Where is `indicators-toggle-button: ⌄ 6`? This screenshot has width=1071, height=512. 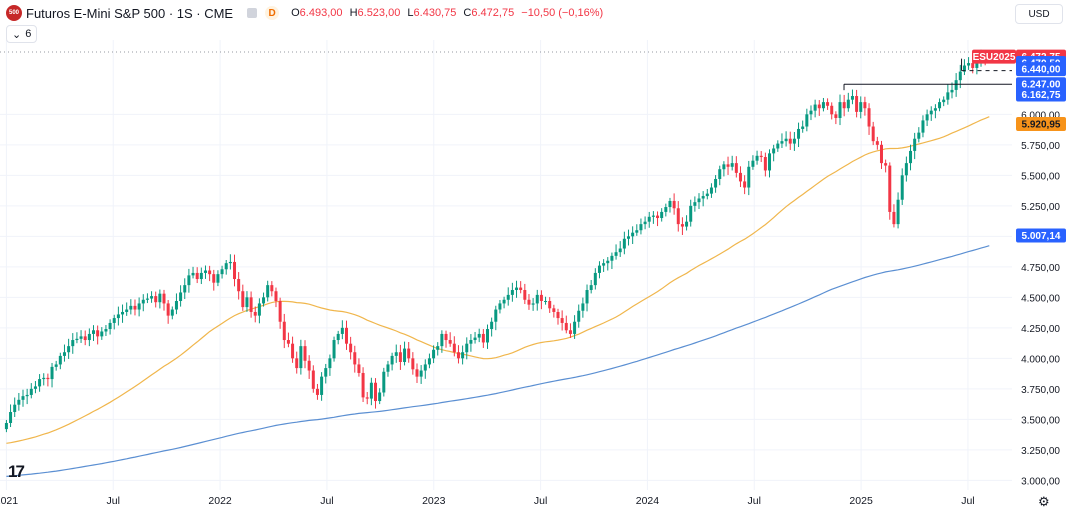 indicators-toggle-button: ⌄ 6 is located at coordinates (22, 34).